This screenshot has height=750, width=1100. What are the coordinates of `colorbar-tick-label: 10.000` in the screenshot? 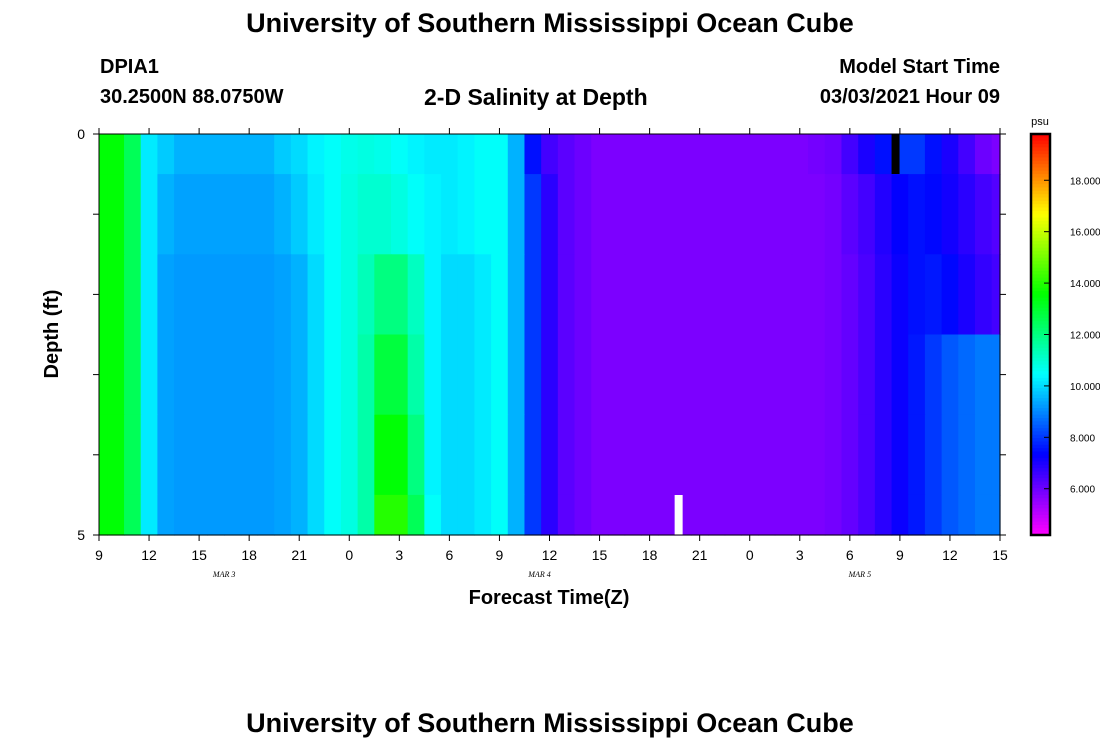 It's located at (1085, 387).